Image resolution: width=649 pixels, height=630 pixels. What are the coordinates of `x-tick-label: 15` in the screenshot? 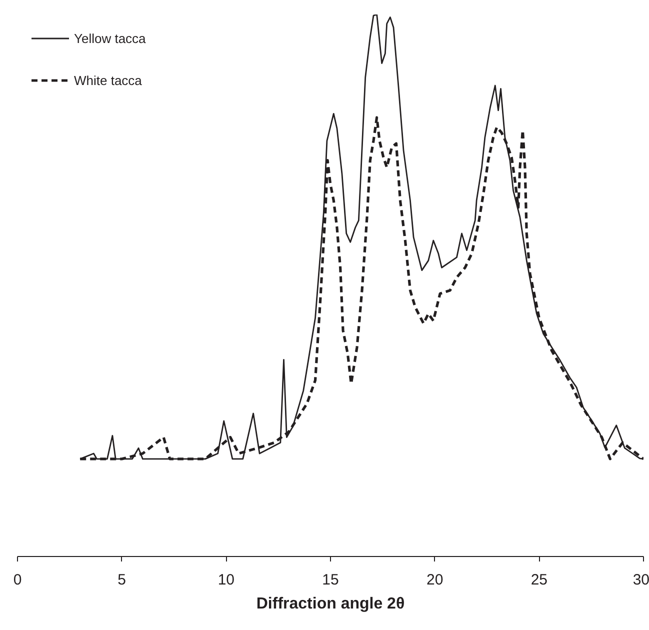 It's located at (330, 580).